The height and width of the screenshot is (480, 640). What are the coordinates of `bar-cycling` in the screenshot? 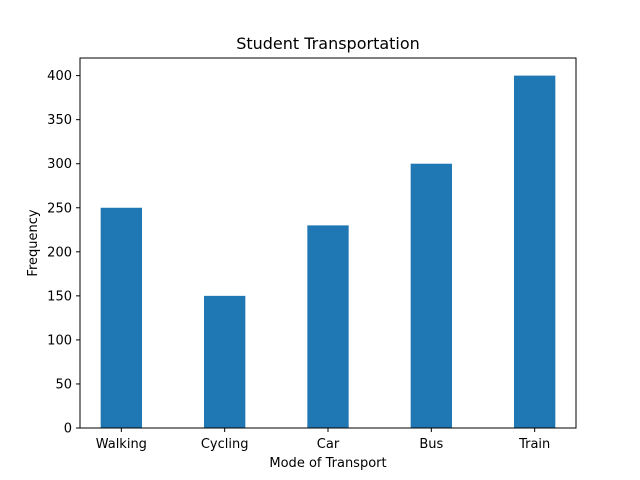 It's located at (225, 361).